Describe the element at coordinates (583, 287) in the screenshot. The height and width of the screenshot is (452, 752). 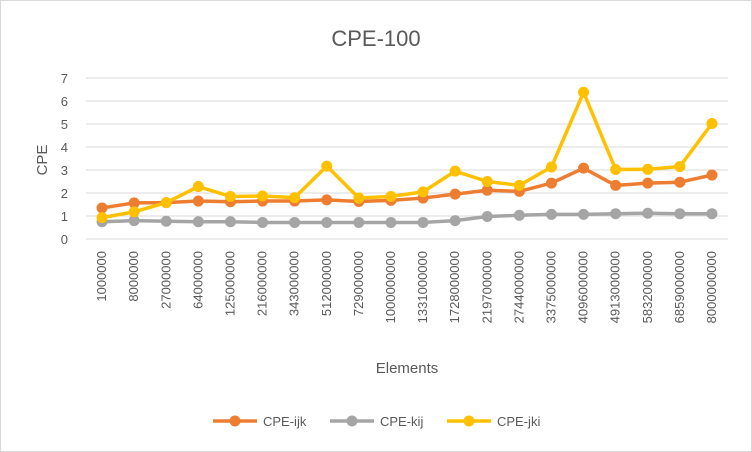
I see `x-tick-label: 4096000000` at that location.